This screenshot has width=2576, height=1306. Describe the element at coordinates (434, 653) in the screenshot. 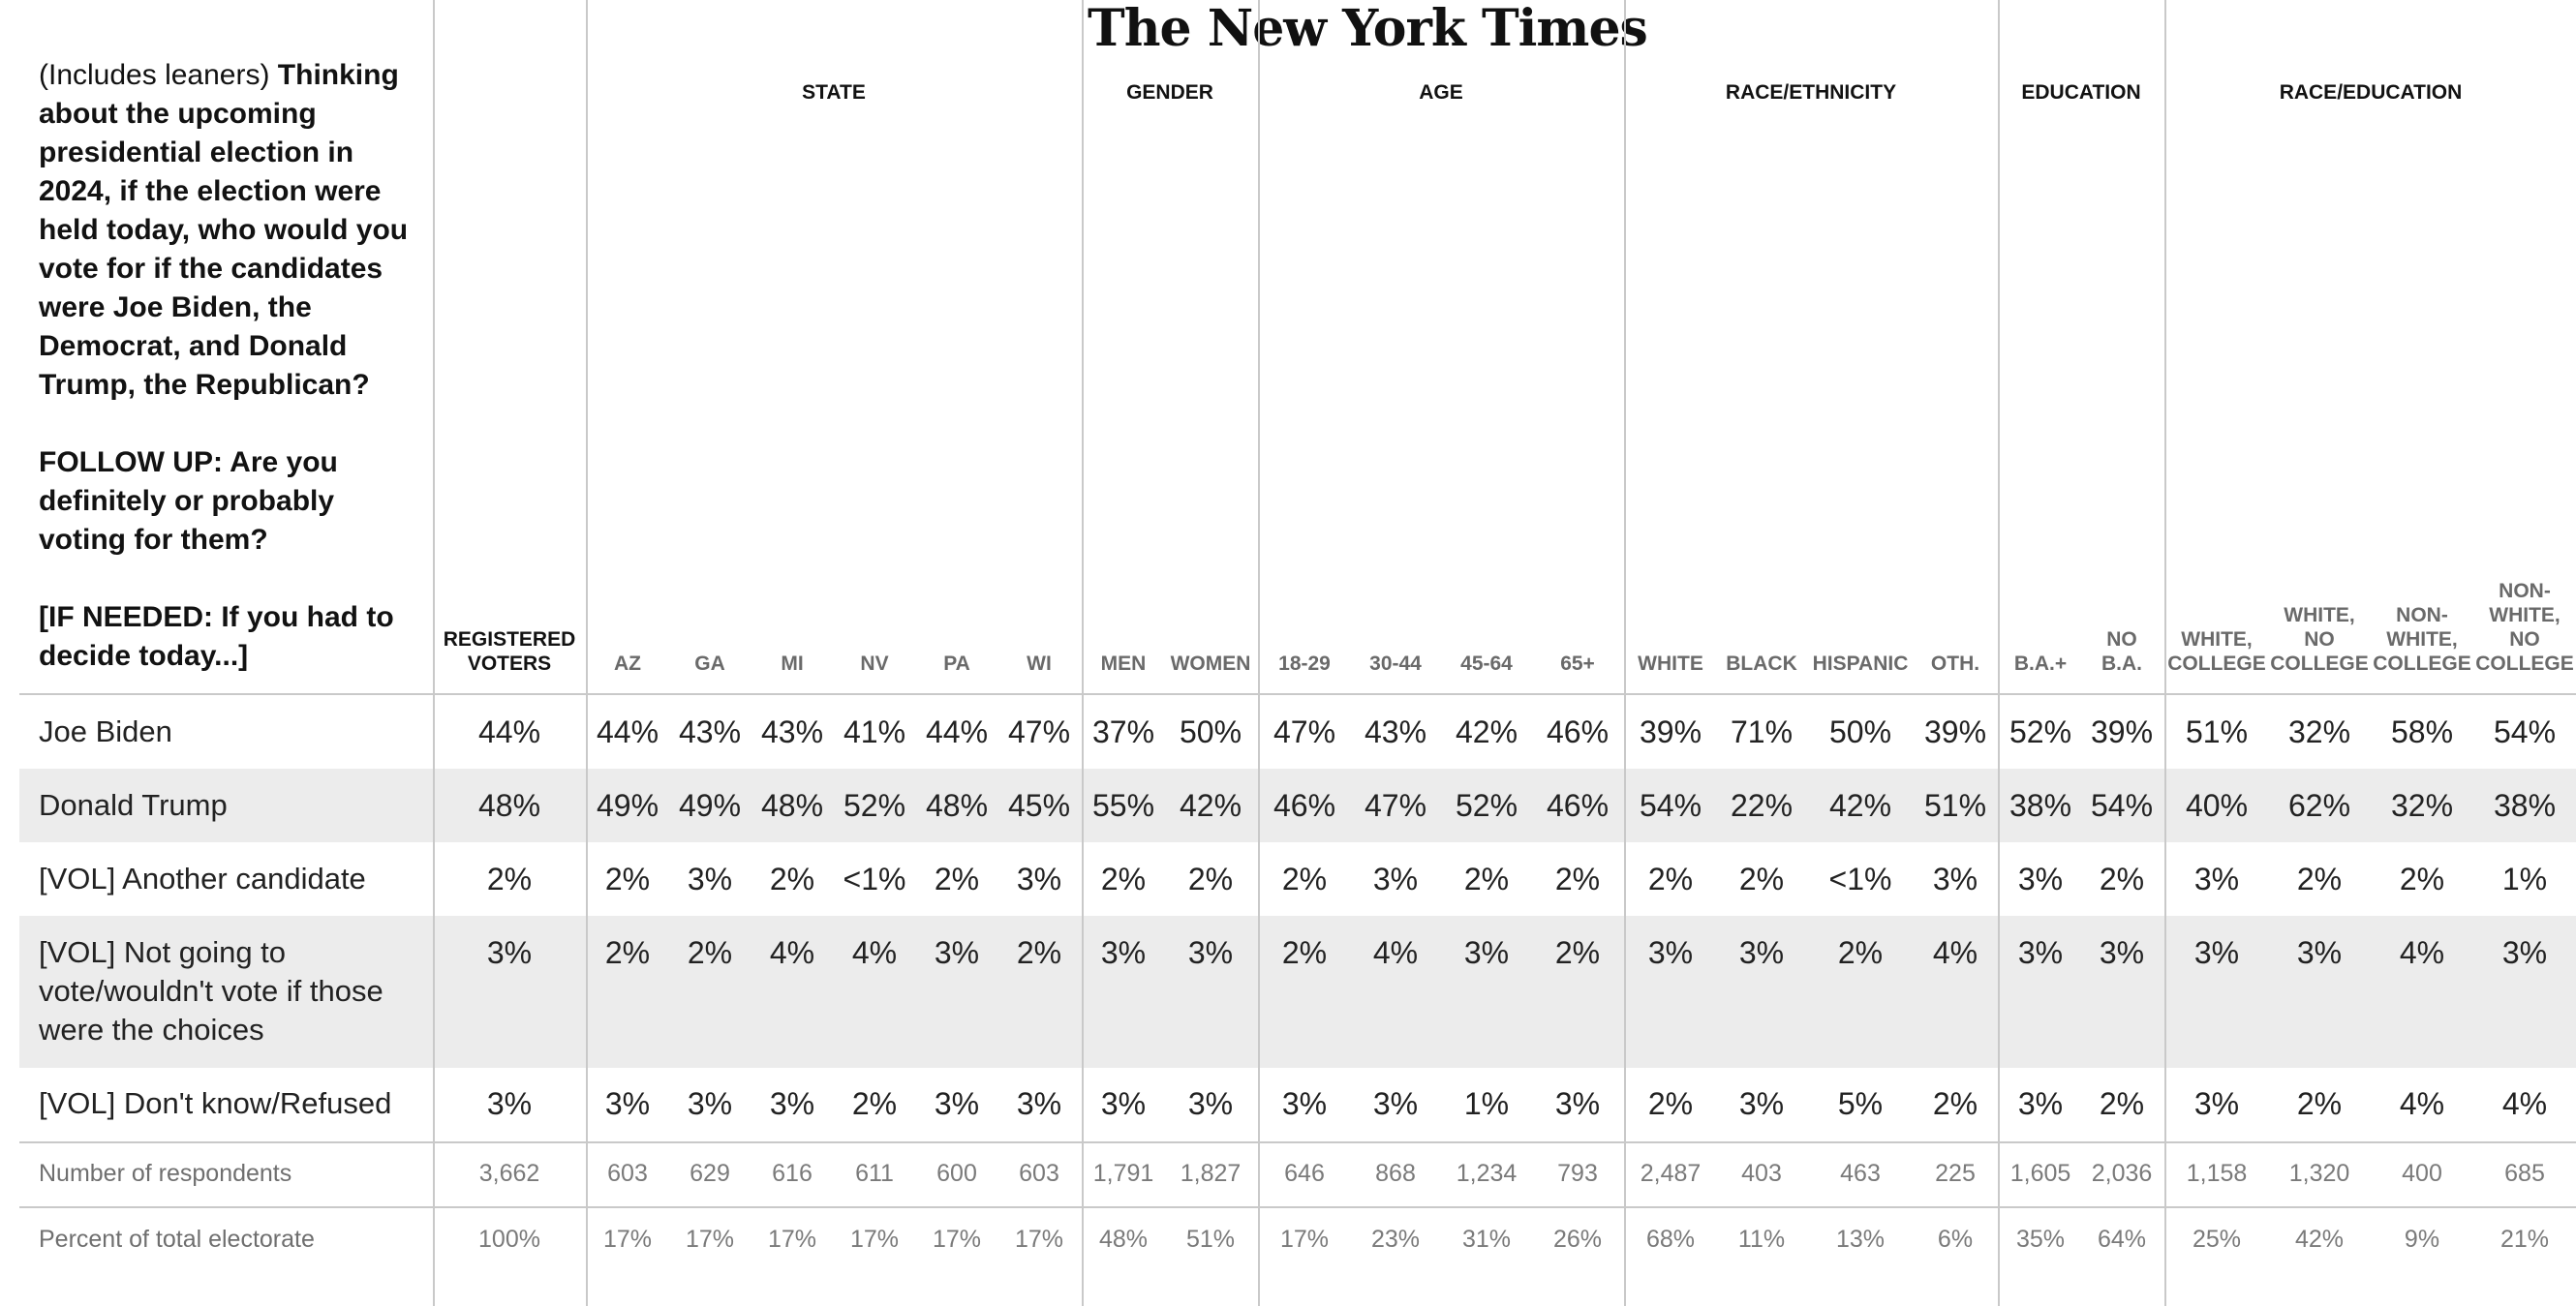

I see `separator-question` at that location.